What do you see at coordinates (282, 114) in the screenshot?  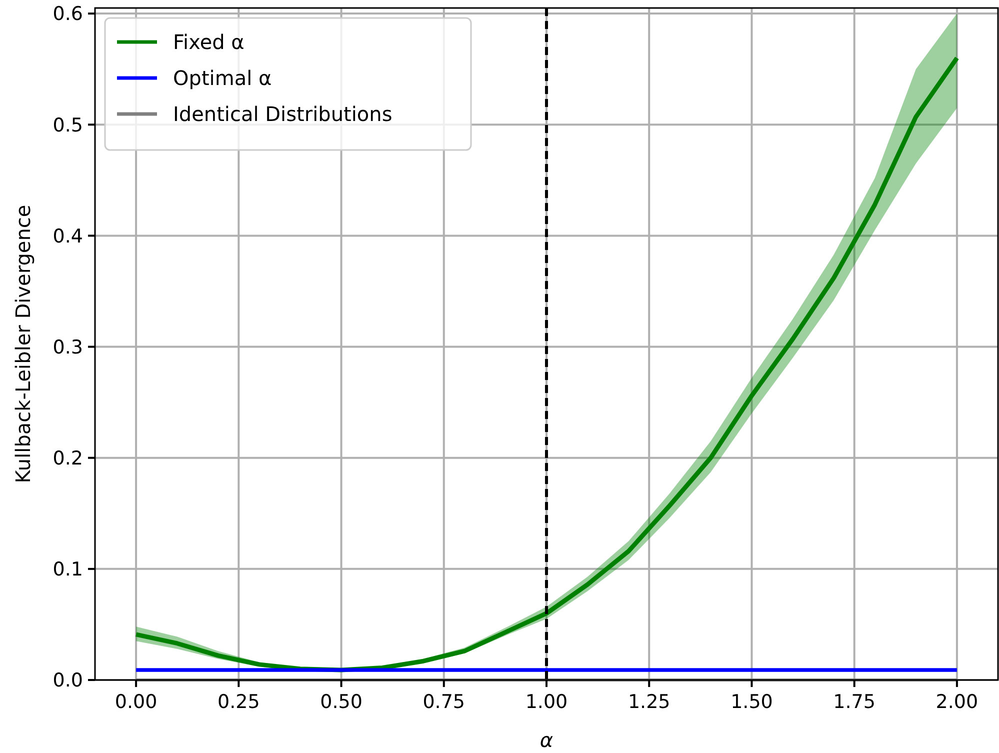 I see `legend-label: Identical Distributions` at bounding box center [282, 114].